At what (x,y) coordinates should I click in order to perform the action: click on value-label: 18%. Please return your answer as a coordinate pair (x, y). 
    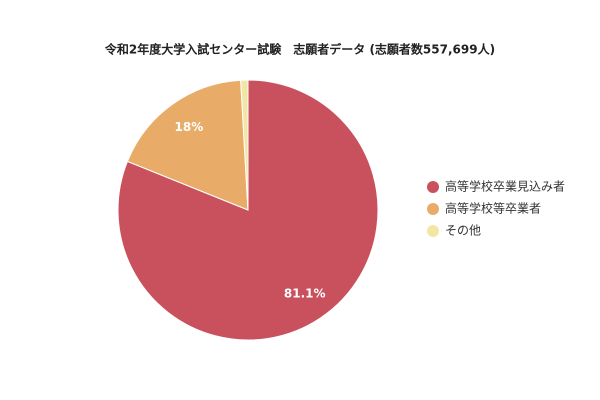
    Looking at the image, I should click on (189, 127).